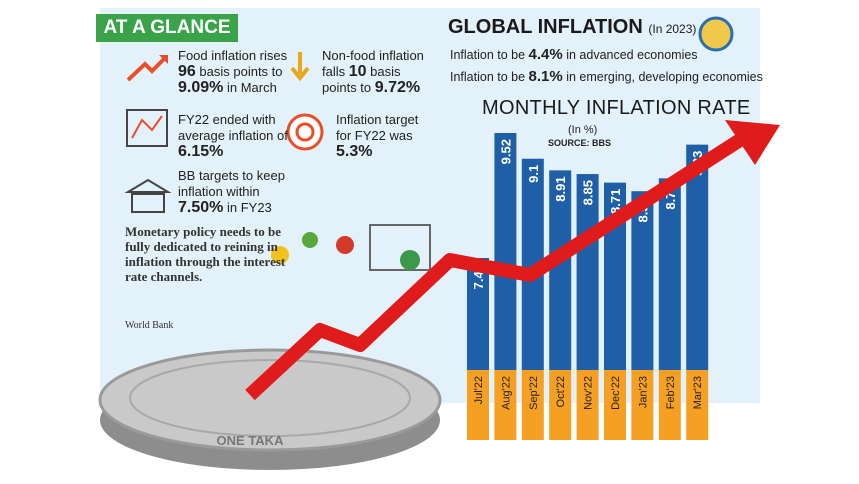  What do you see at coordinates (357, 71) in the screenshot?
I see `highlight: 10` at bounding box center [357, 71].